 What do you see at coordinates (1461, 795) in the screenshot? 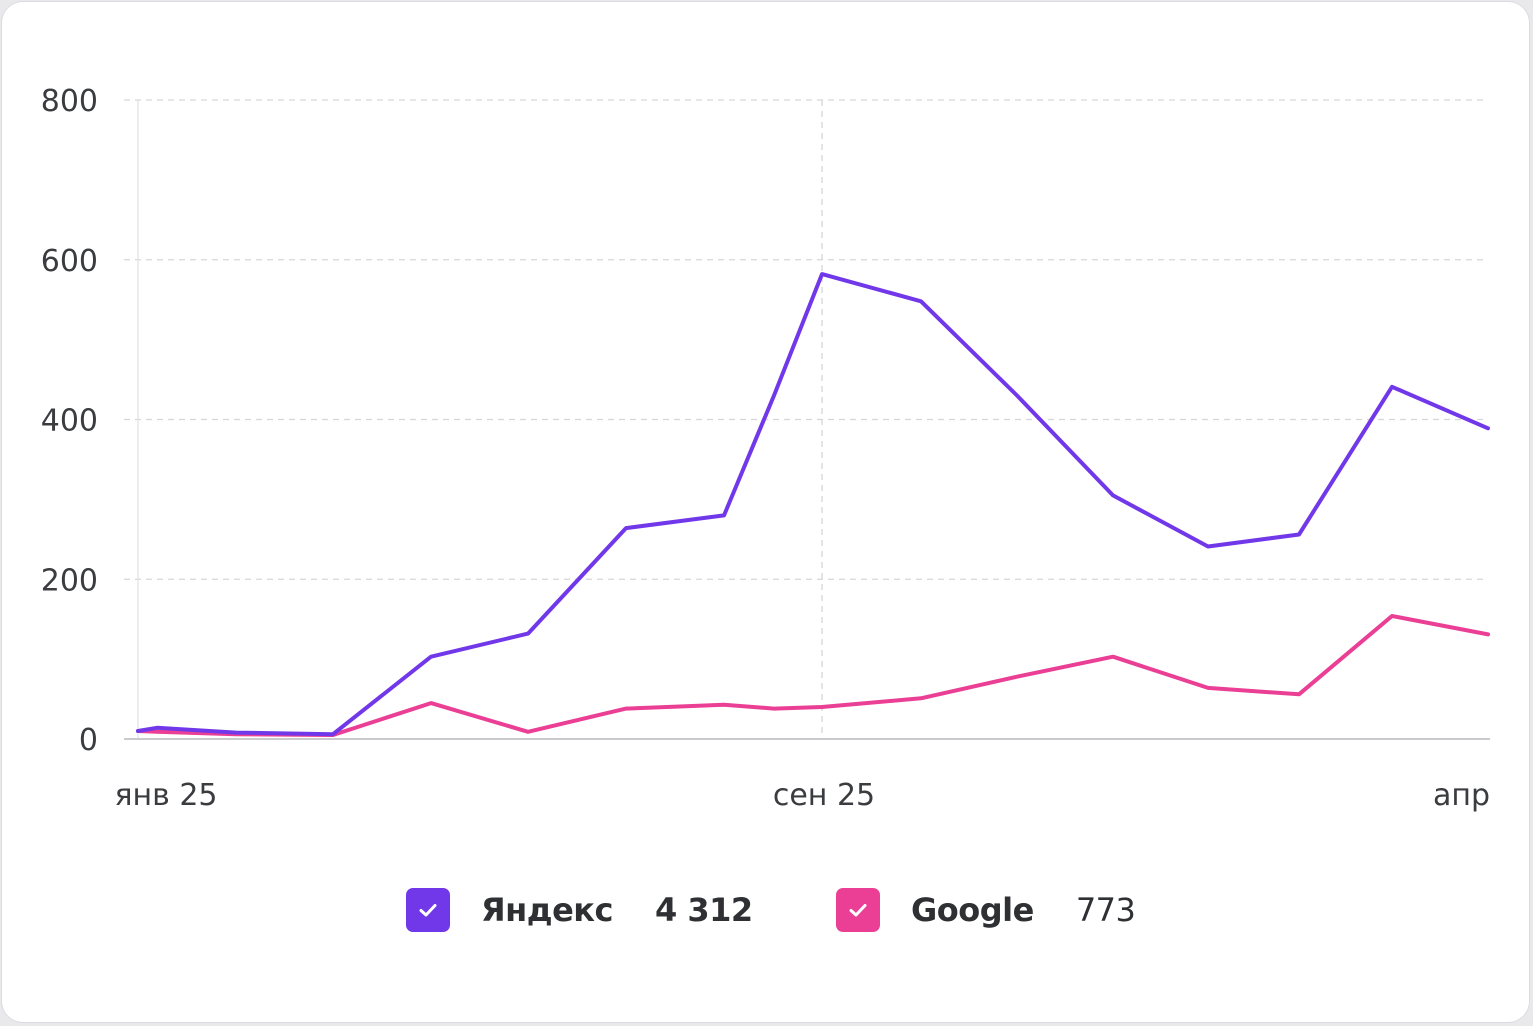
I see `x-tick-label: апр` at bounding box center [1461, 795].